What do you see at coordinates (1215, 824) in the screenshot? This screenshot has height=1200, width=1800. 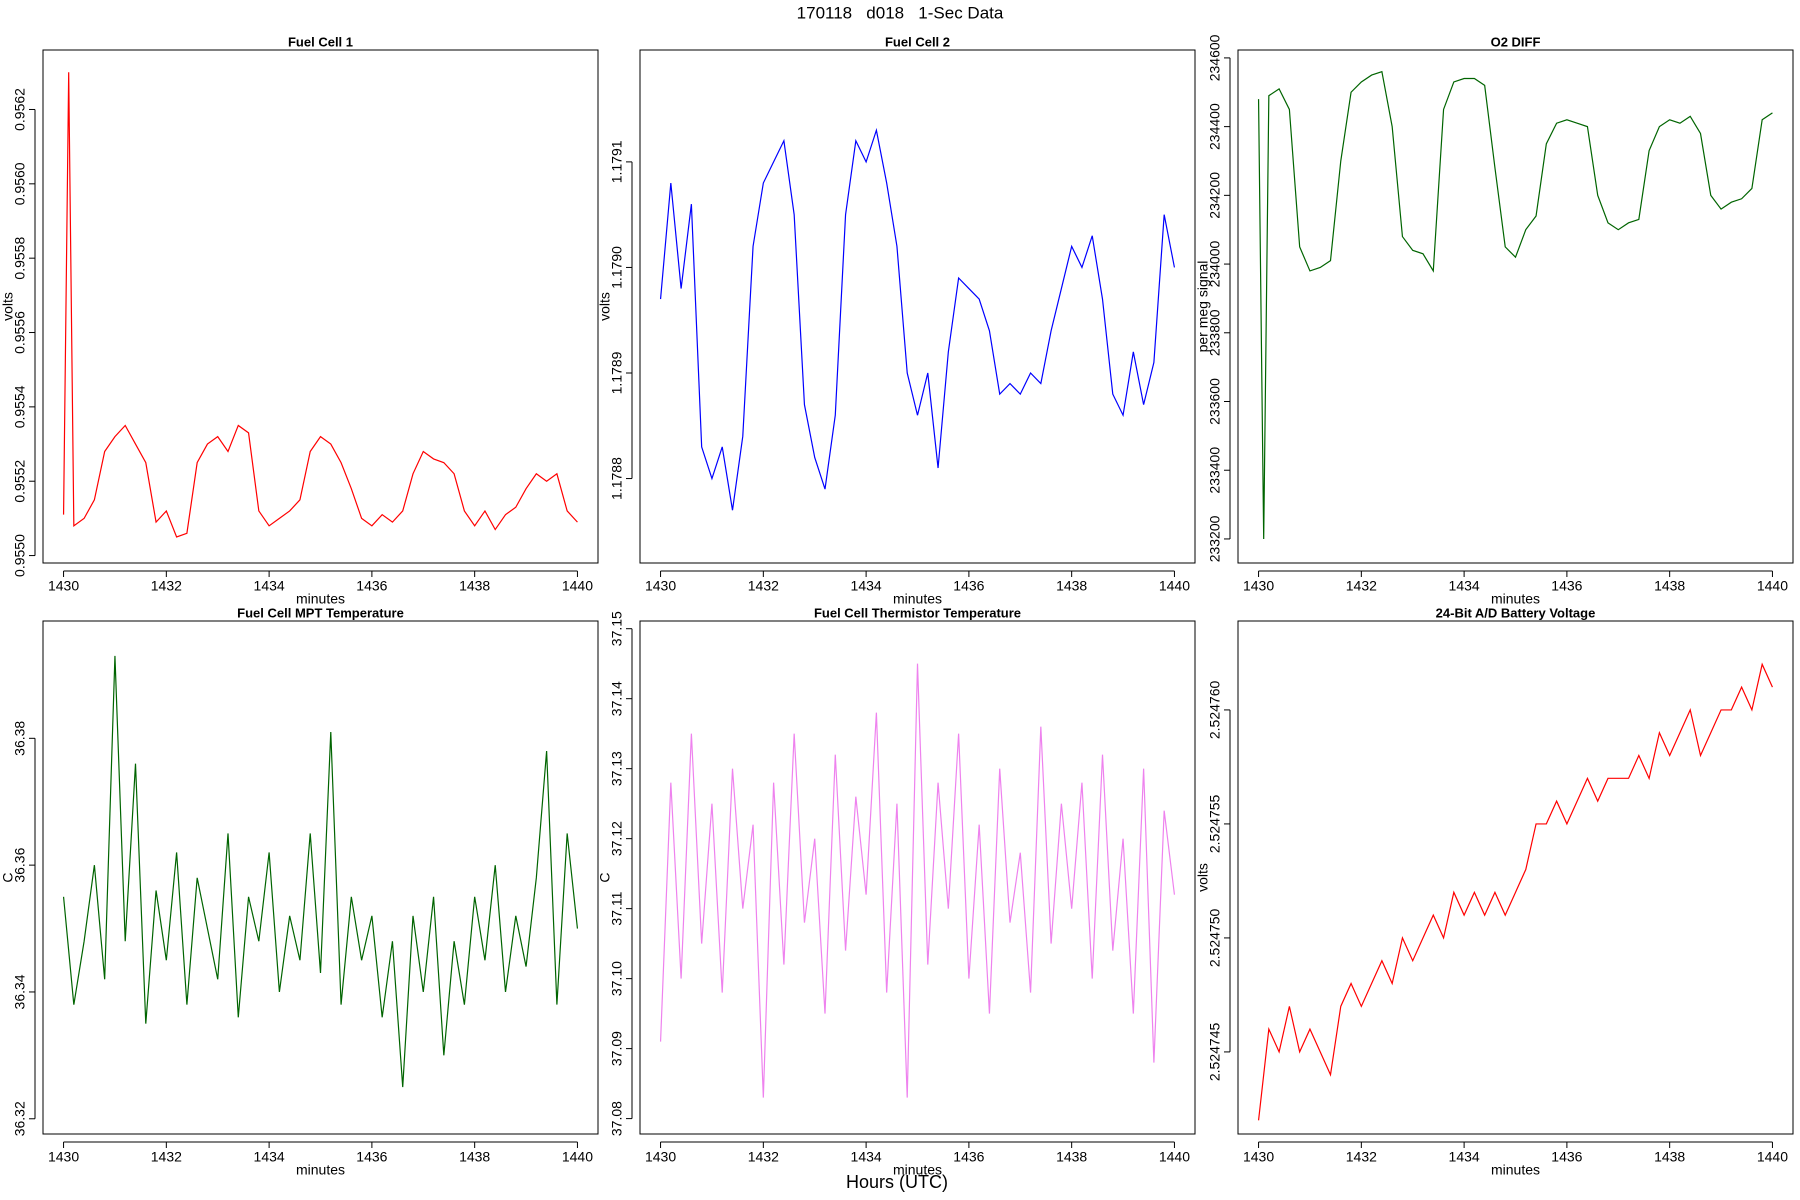 I see `y-tick-label: 2.524755` at bounding box center [1215, 824].